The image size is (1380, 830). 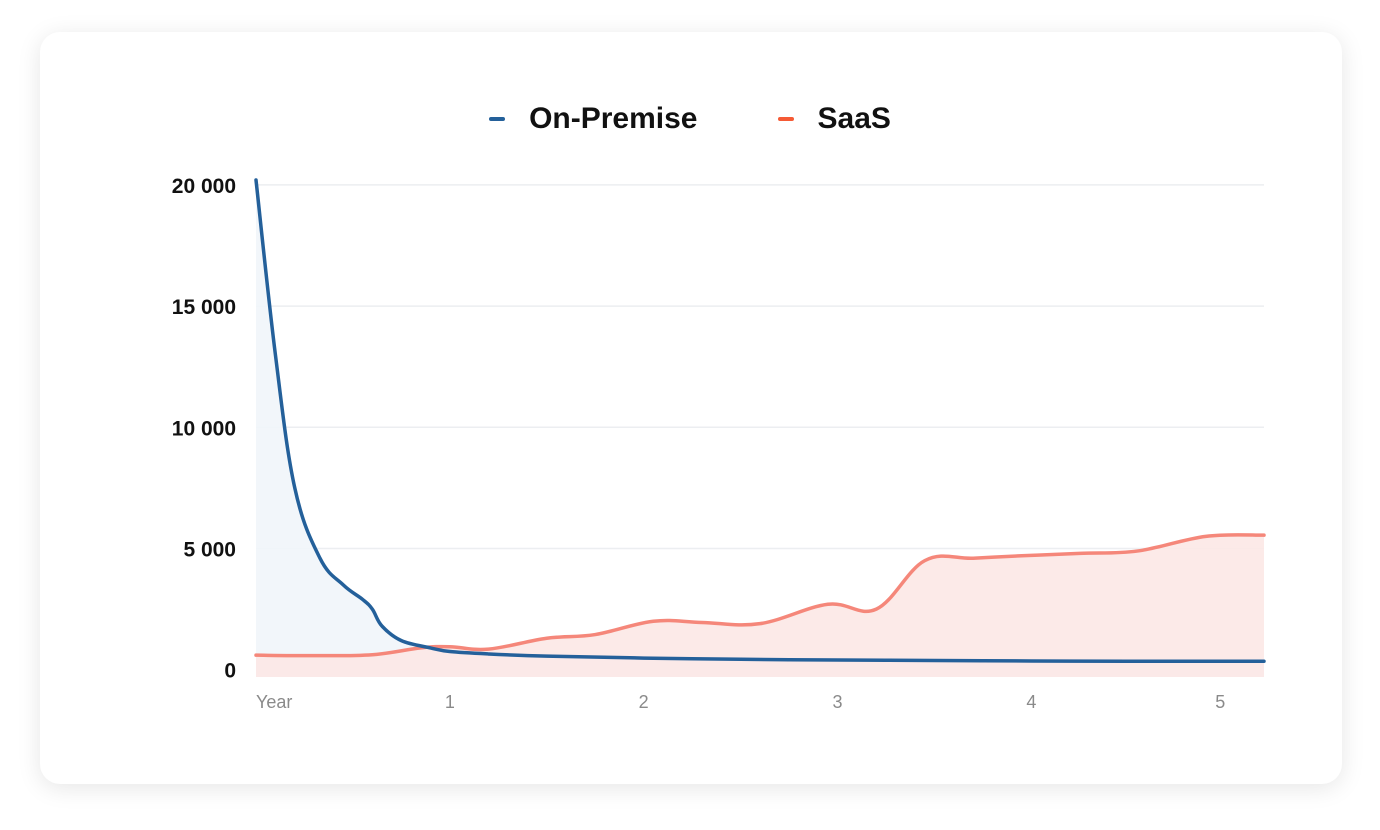 I want to click on y-tick-label-1: 5 000, so click(x=209, y=550).